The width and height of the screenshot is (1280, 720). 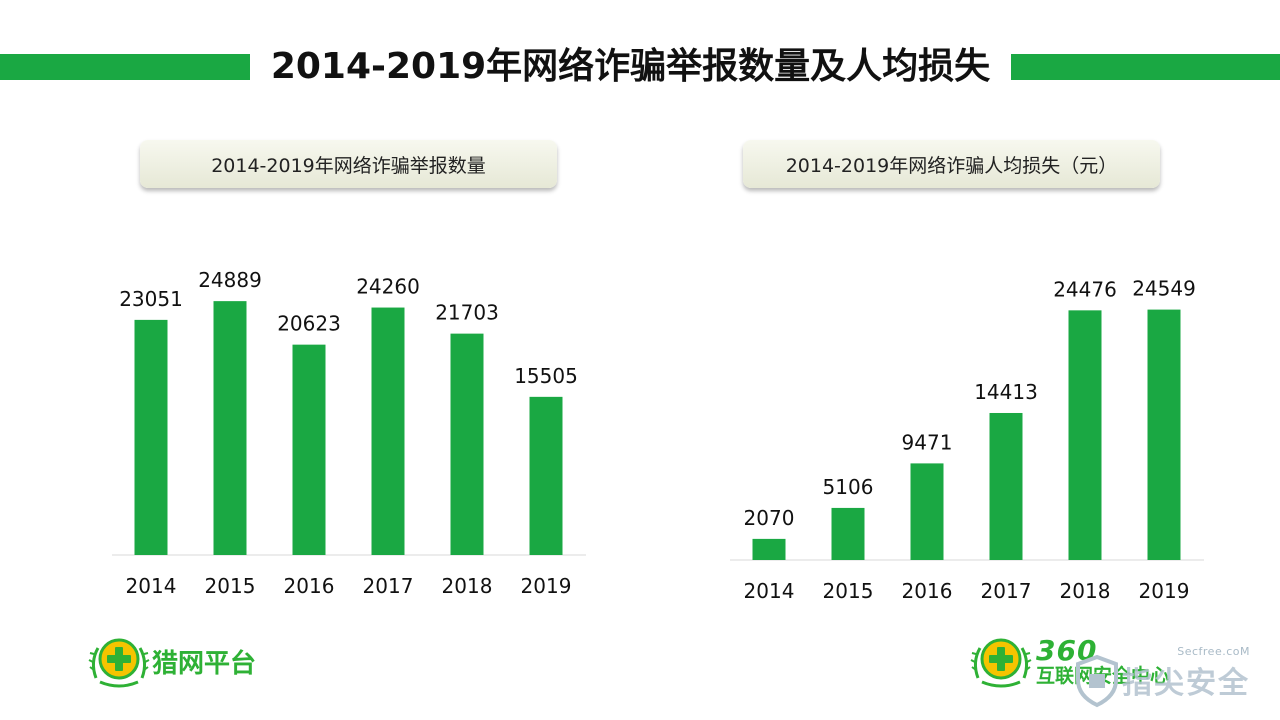 What do you see at coordinates (546, 376) in the screenshot?
I see `data-label-2019: 15505` at bounding box center [546, 376].